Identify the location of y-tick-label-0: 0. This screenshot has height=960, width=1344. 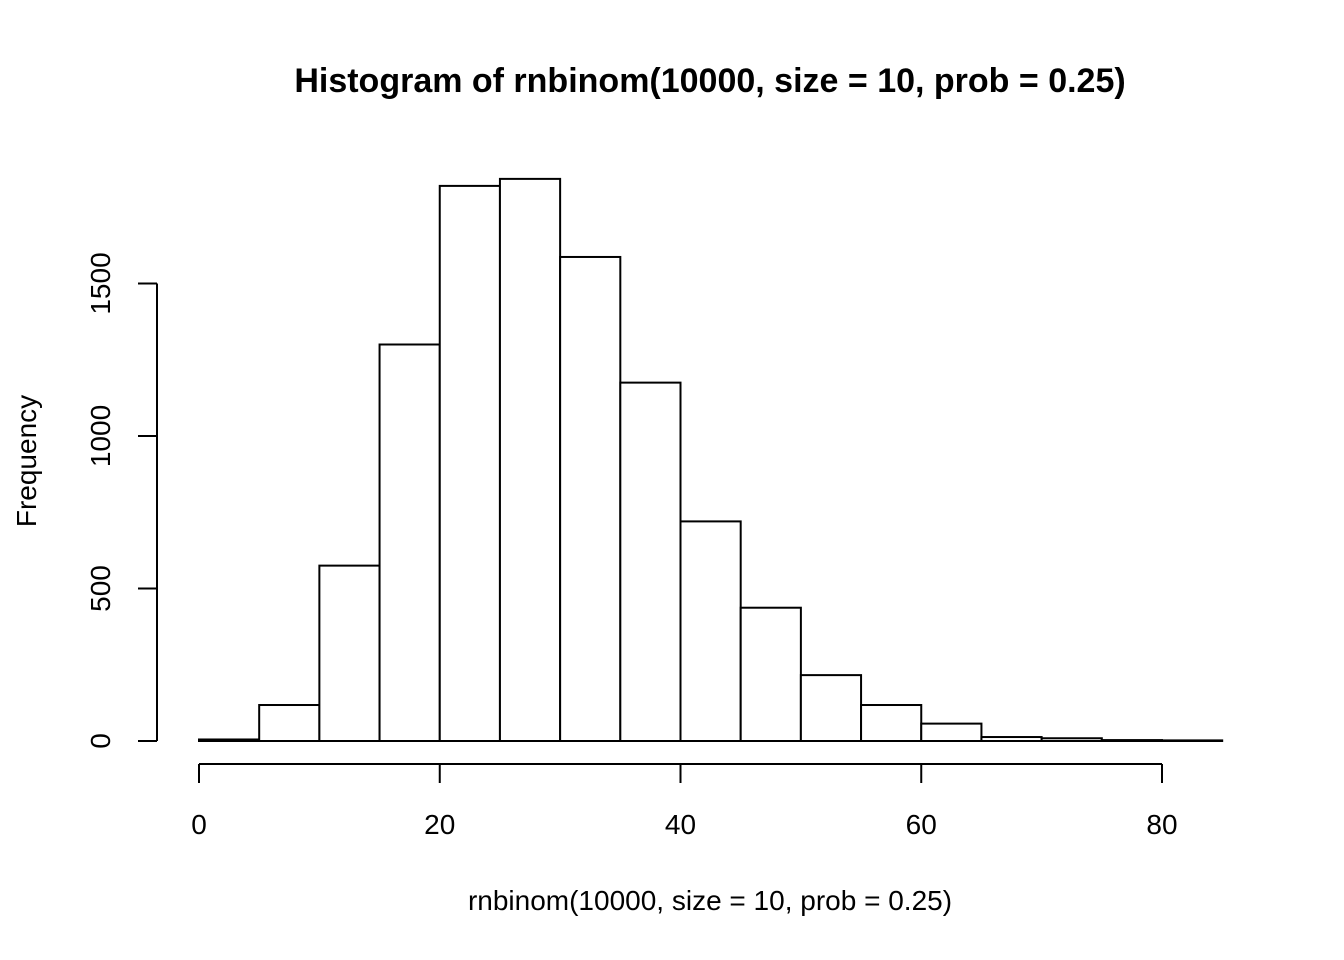
(100, 741).